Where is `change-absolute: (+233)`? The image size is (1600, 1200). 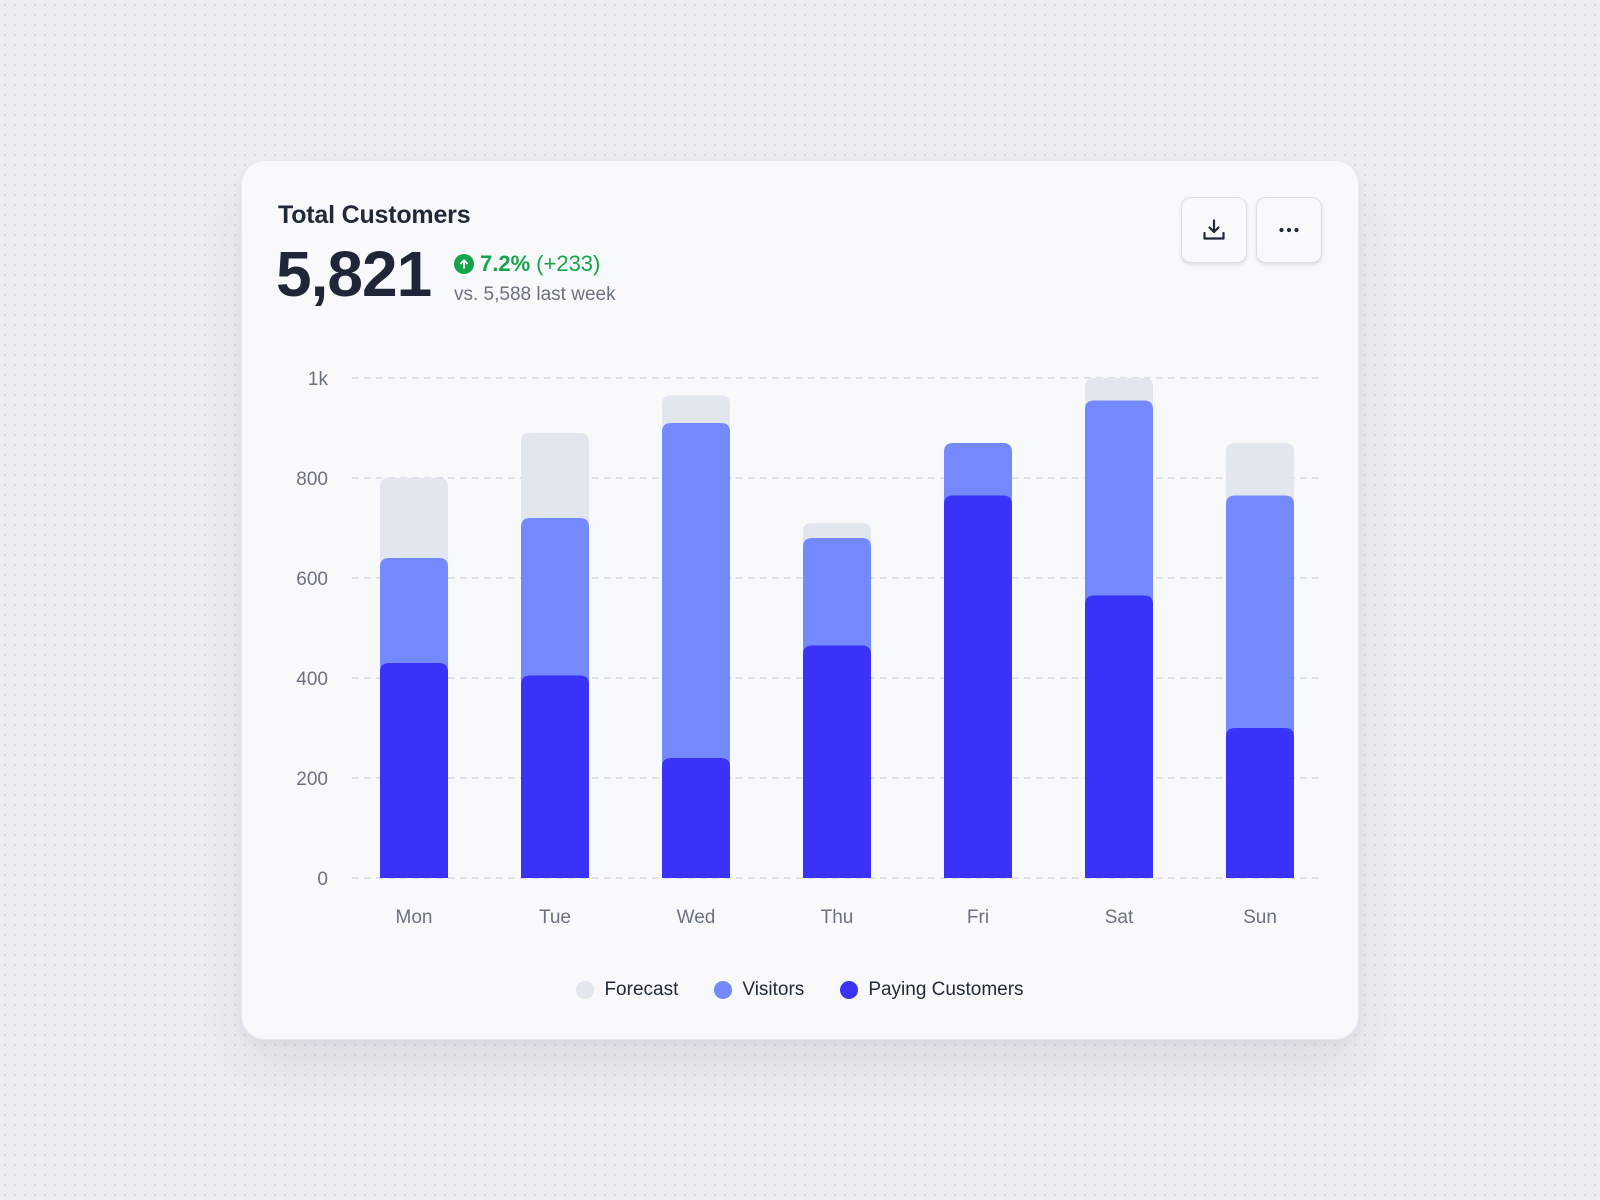
change-absolute: (+233) is located at coordinates (568, 263).